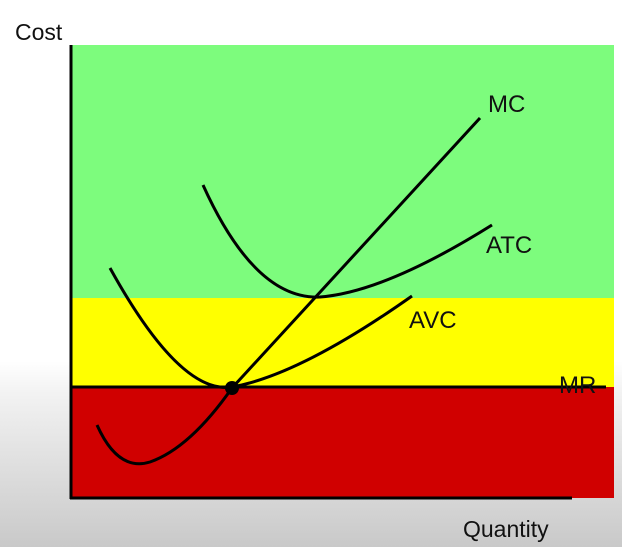 The width and height of the screenshot is (622, 547). Describe the element at coordinates (433, 320) in the screenshot. I see `avc-label: AVC` at that location.